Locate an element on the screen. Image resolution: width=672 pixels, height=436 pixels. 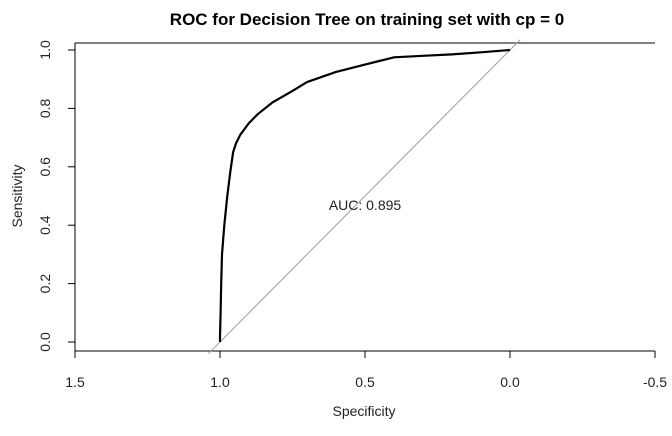
y-tick-label: 1.0 is located at coordinates (45, 50).